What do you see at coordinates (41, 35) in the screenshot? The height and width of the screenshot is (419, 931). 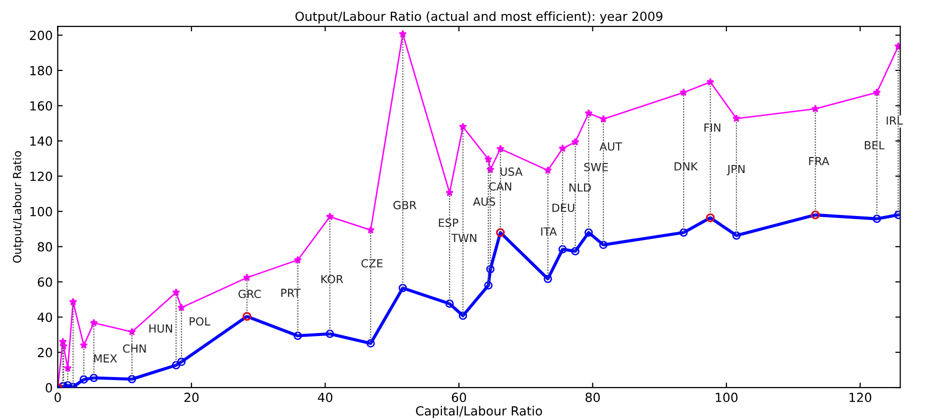 I see `y-tick-label: 200` at bounding box center [41, 35].